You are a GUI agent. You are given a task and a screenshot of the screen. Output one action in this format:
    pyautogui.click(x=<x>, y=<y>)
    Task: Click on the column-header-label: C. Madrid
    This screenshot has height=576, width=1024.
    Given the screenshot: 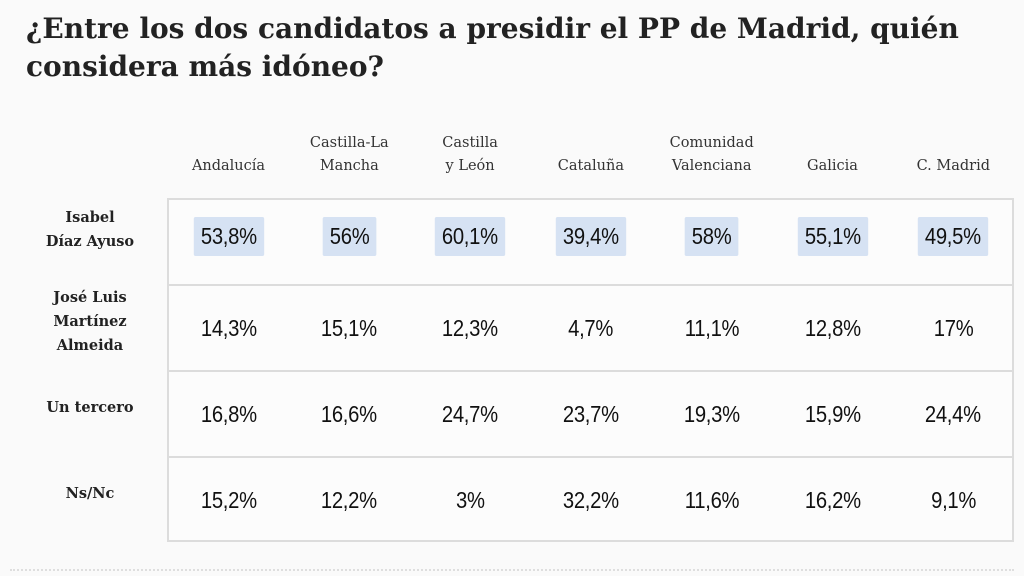 What is the action you would take?
    pyautogui.click(x=953, y=166)
    